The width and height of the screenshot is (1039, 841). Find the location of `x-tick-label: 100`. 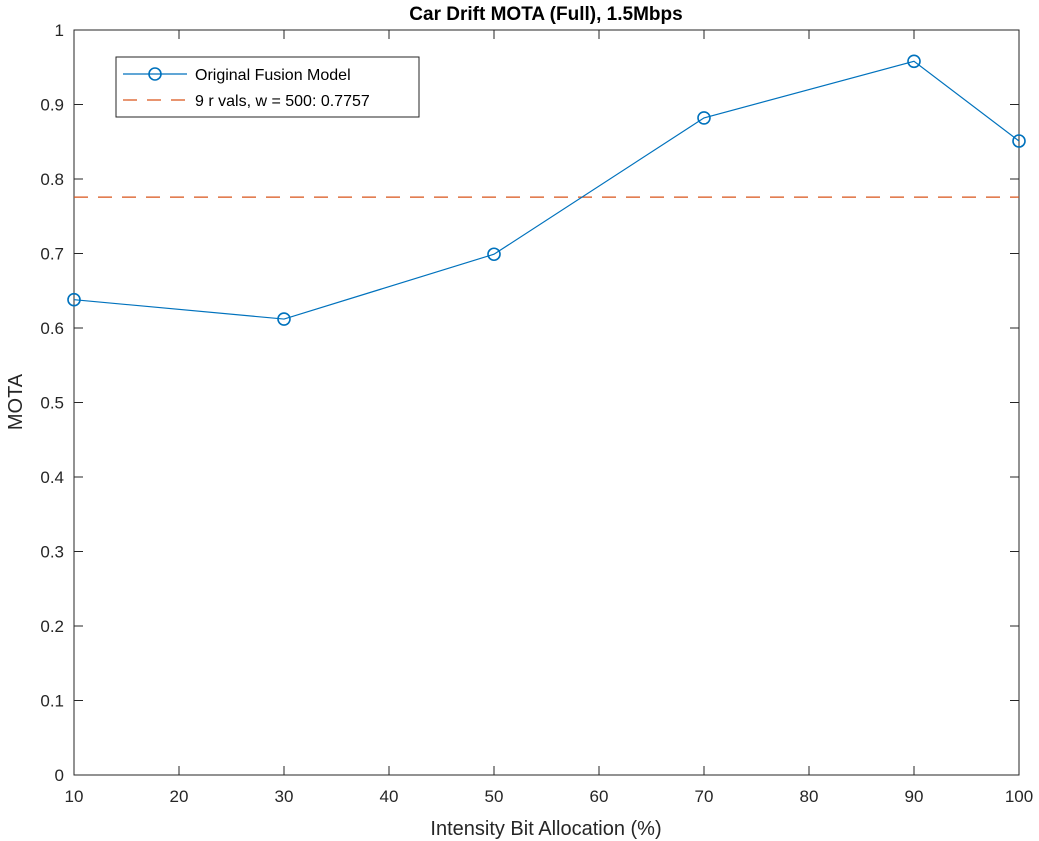

x-tick-label: 100 is located at coordinates (1019, 796).